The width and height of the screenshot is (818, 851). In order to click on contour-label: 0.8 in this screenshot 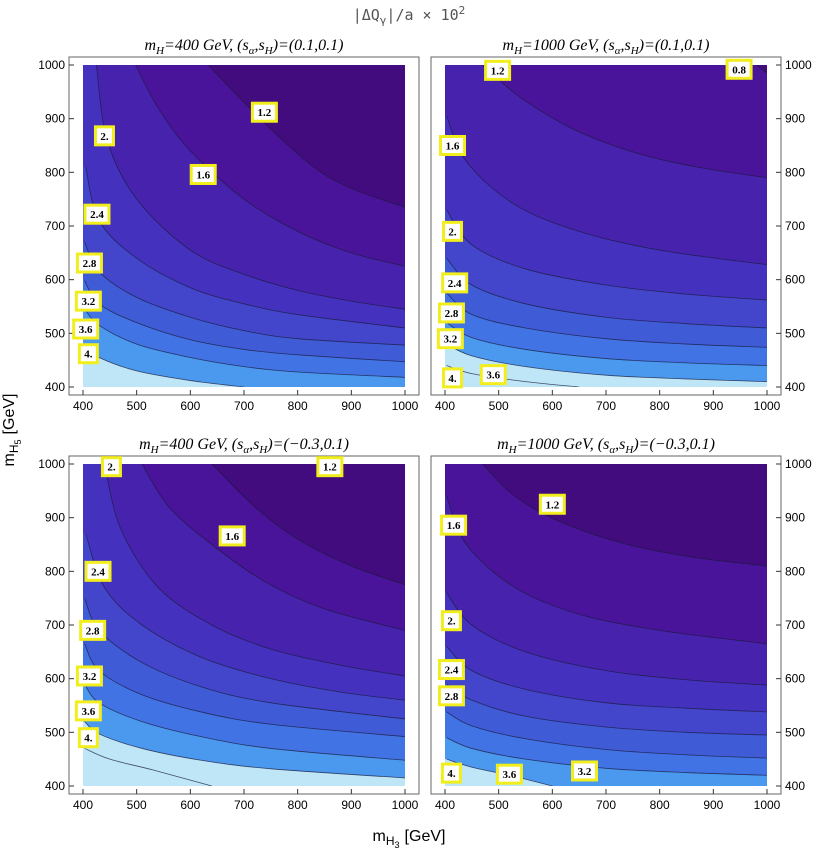, I will do `click(739, 69)`.